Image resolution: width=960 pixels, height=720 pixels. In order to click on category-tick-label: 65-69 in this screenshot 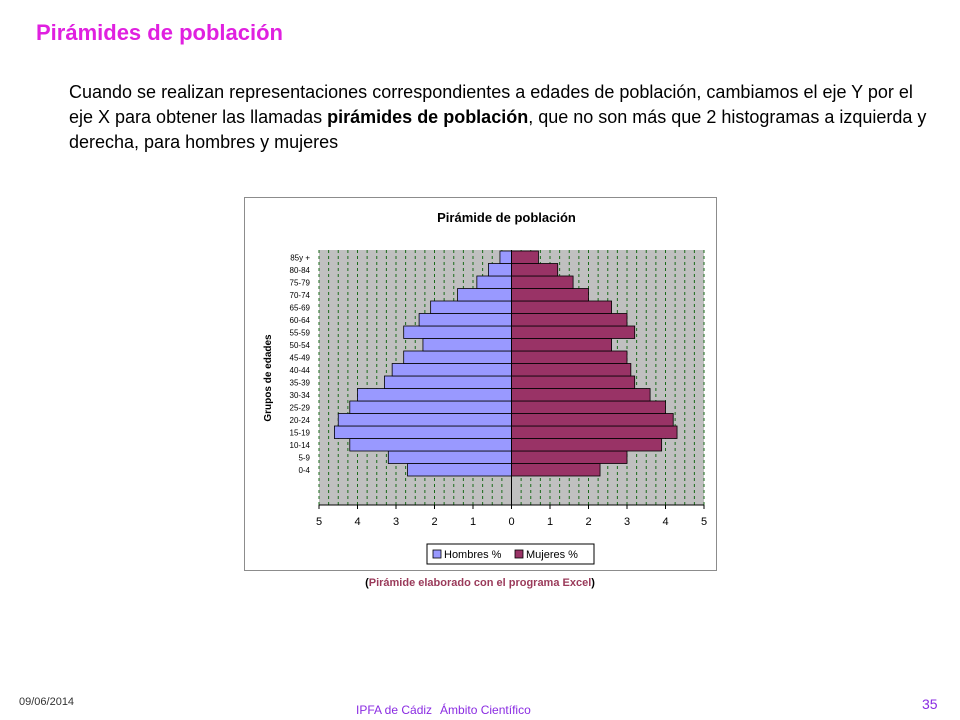, I will do `click(300, 307)`.